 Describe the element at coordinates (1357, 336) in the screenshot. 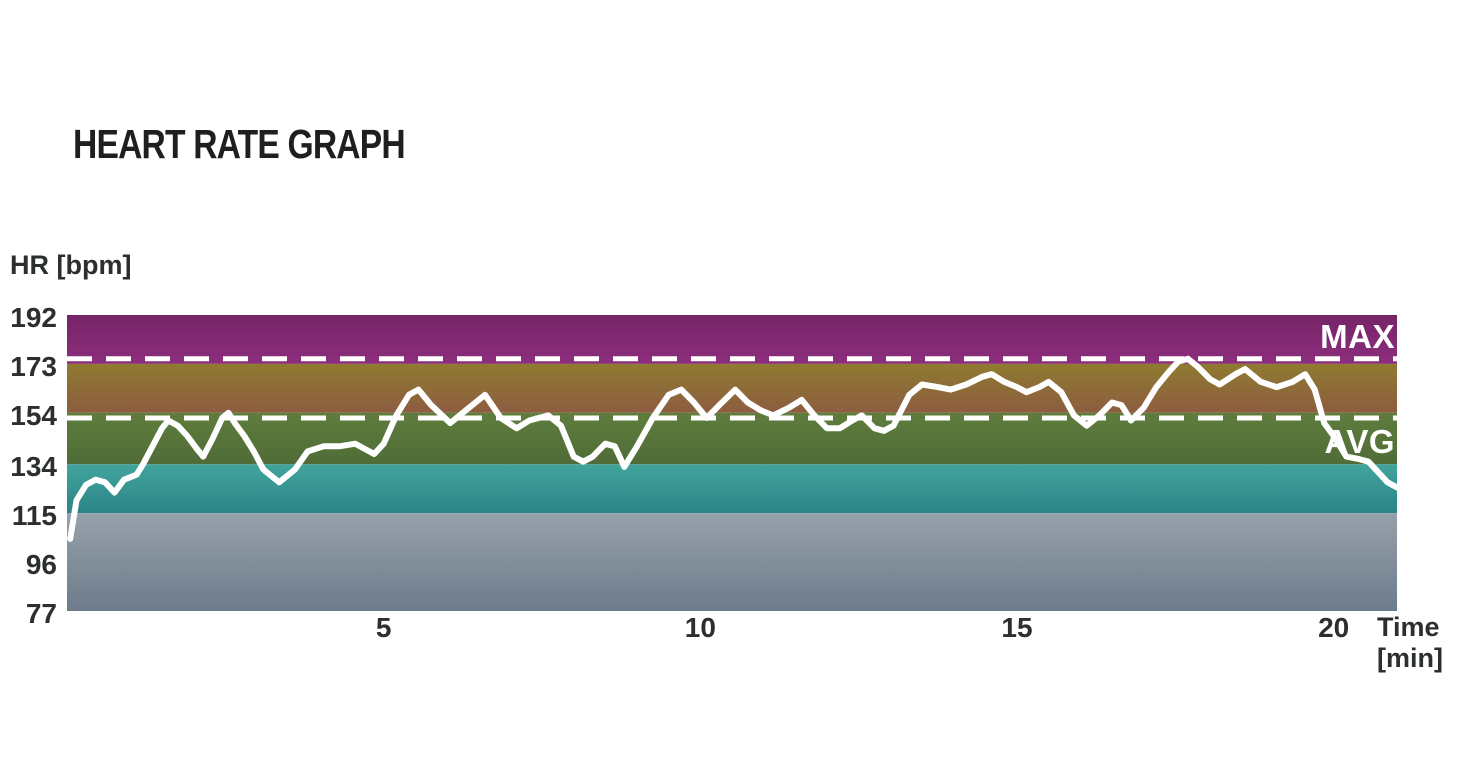

I see `max-line-label: MAX` at that location.